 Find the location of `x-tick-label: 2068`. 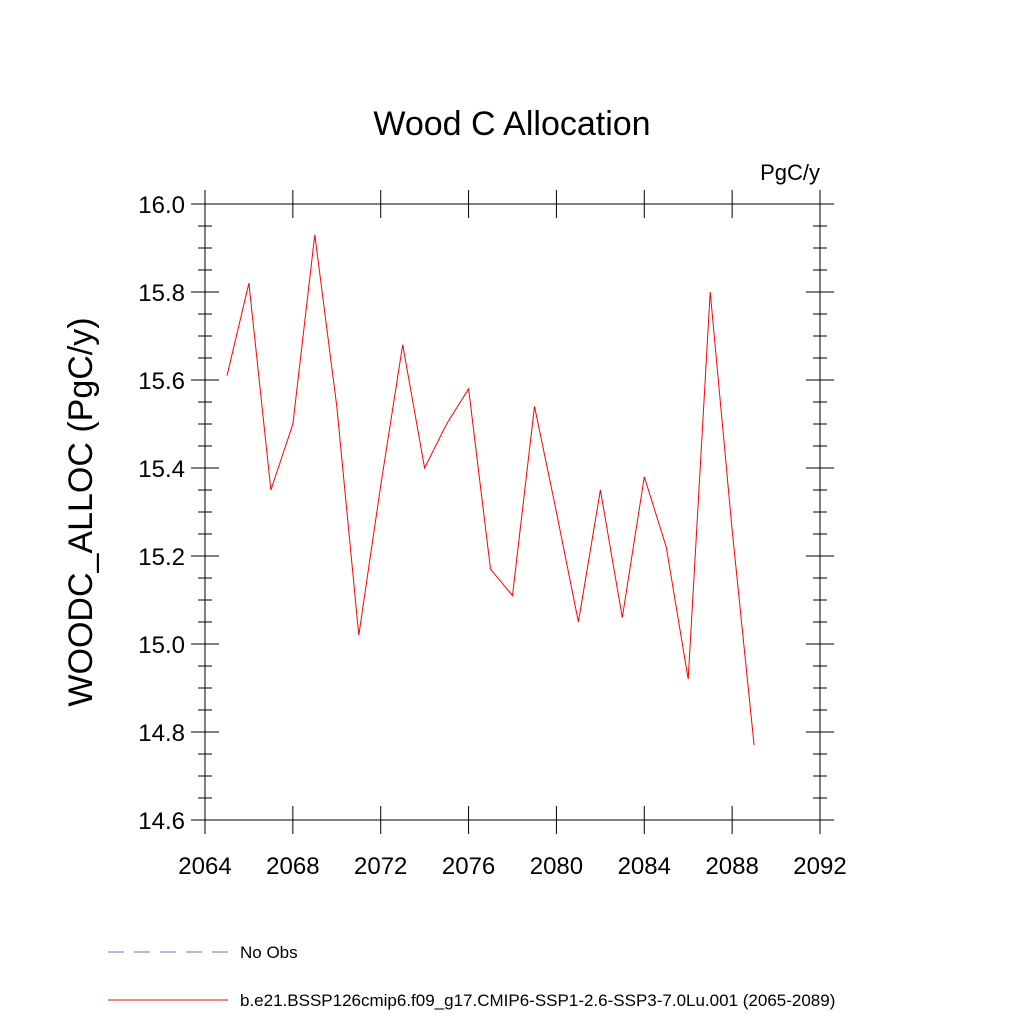

x-tick-label: 2068 is located at coordinates (292, 866).